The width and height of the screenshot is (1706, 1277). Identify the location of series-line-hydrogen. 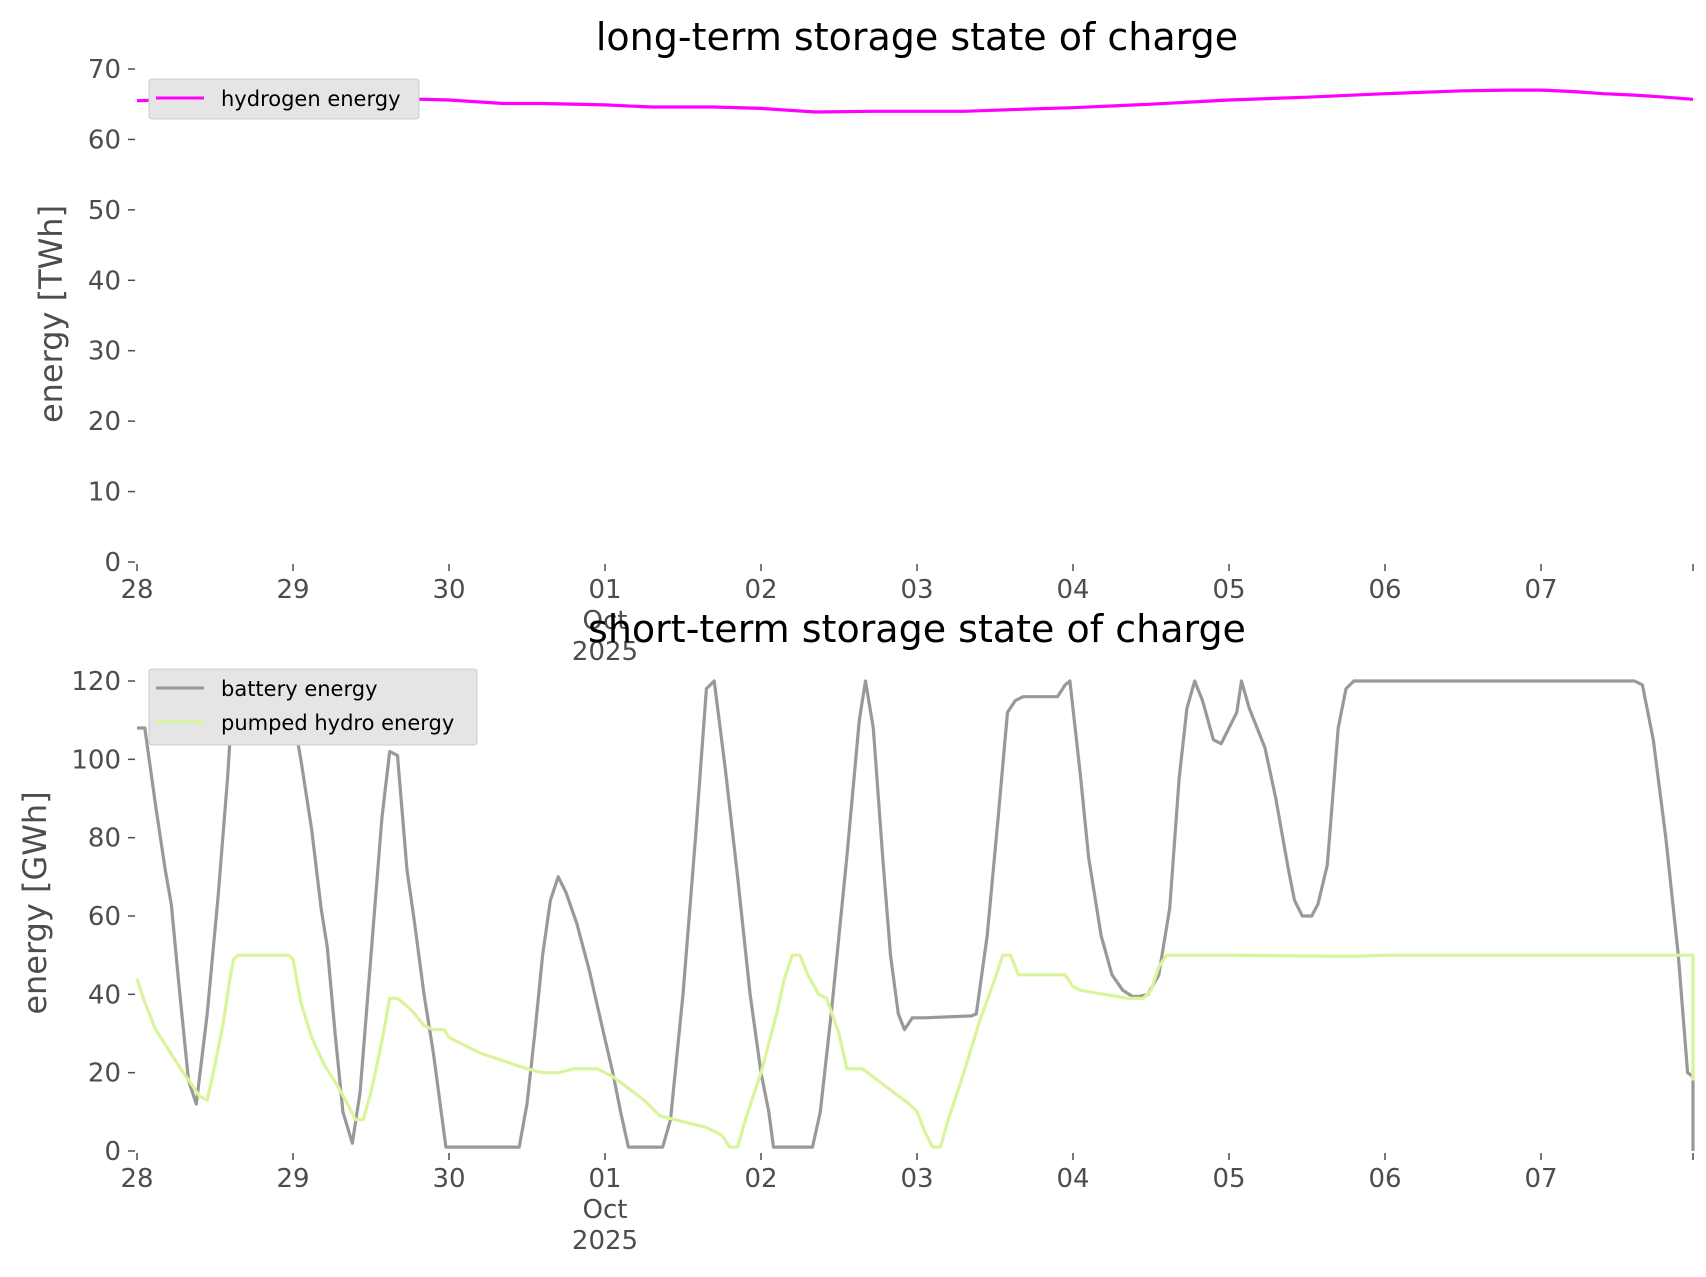
(915, 101).